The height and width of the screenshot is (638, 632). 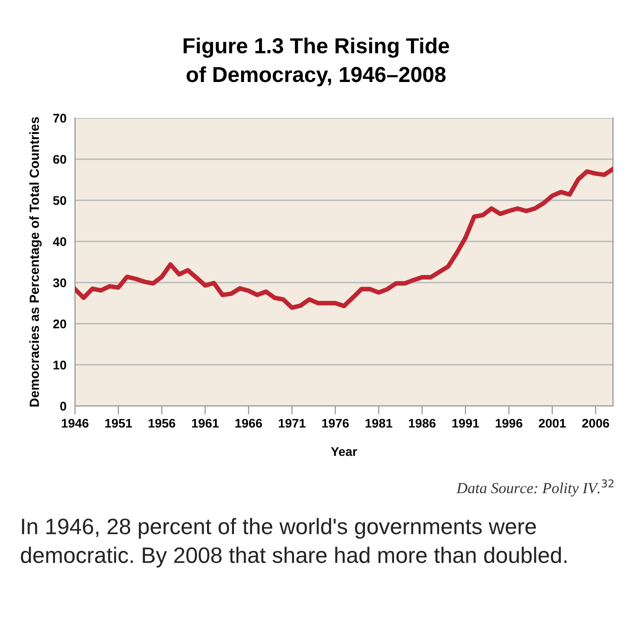 What do you see at coordinates (509, 423) in the screenshot?
I see `x-tick-label: 1996` at bounding box center [509, 423].